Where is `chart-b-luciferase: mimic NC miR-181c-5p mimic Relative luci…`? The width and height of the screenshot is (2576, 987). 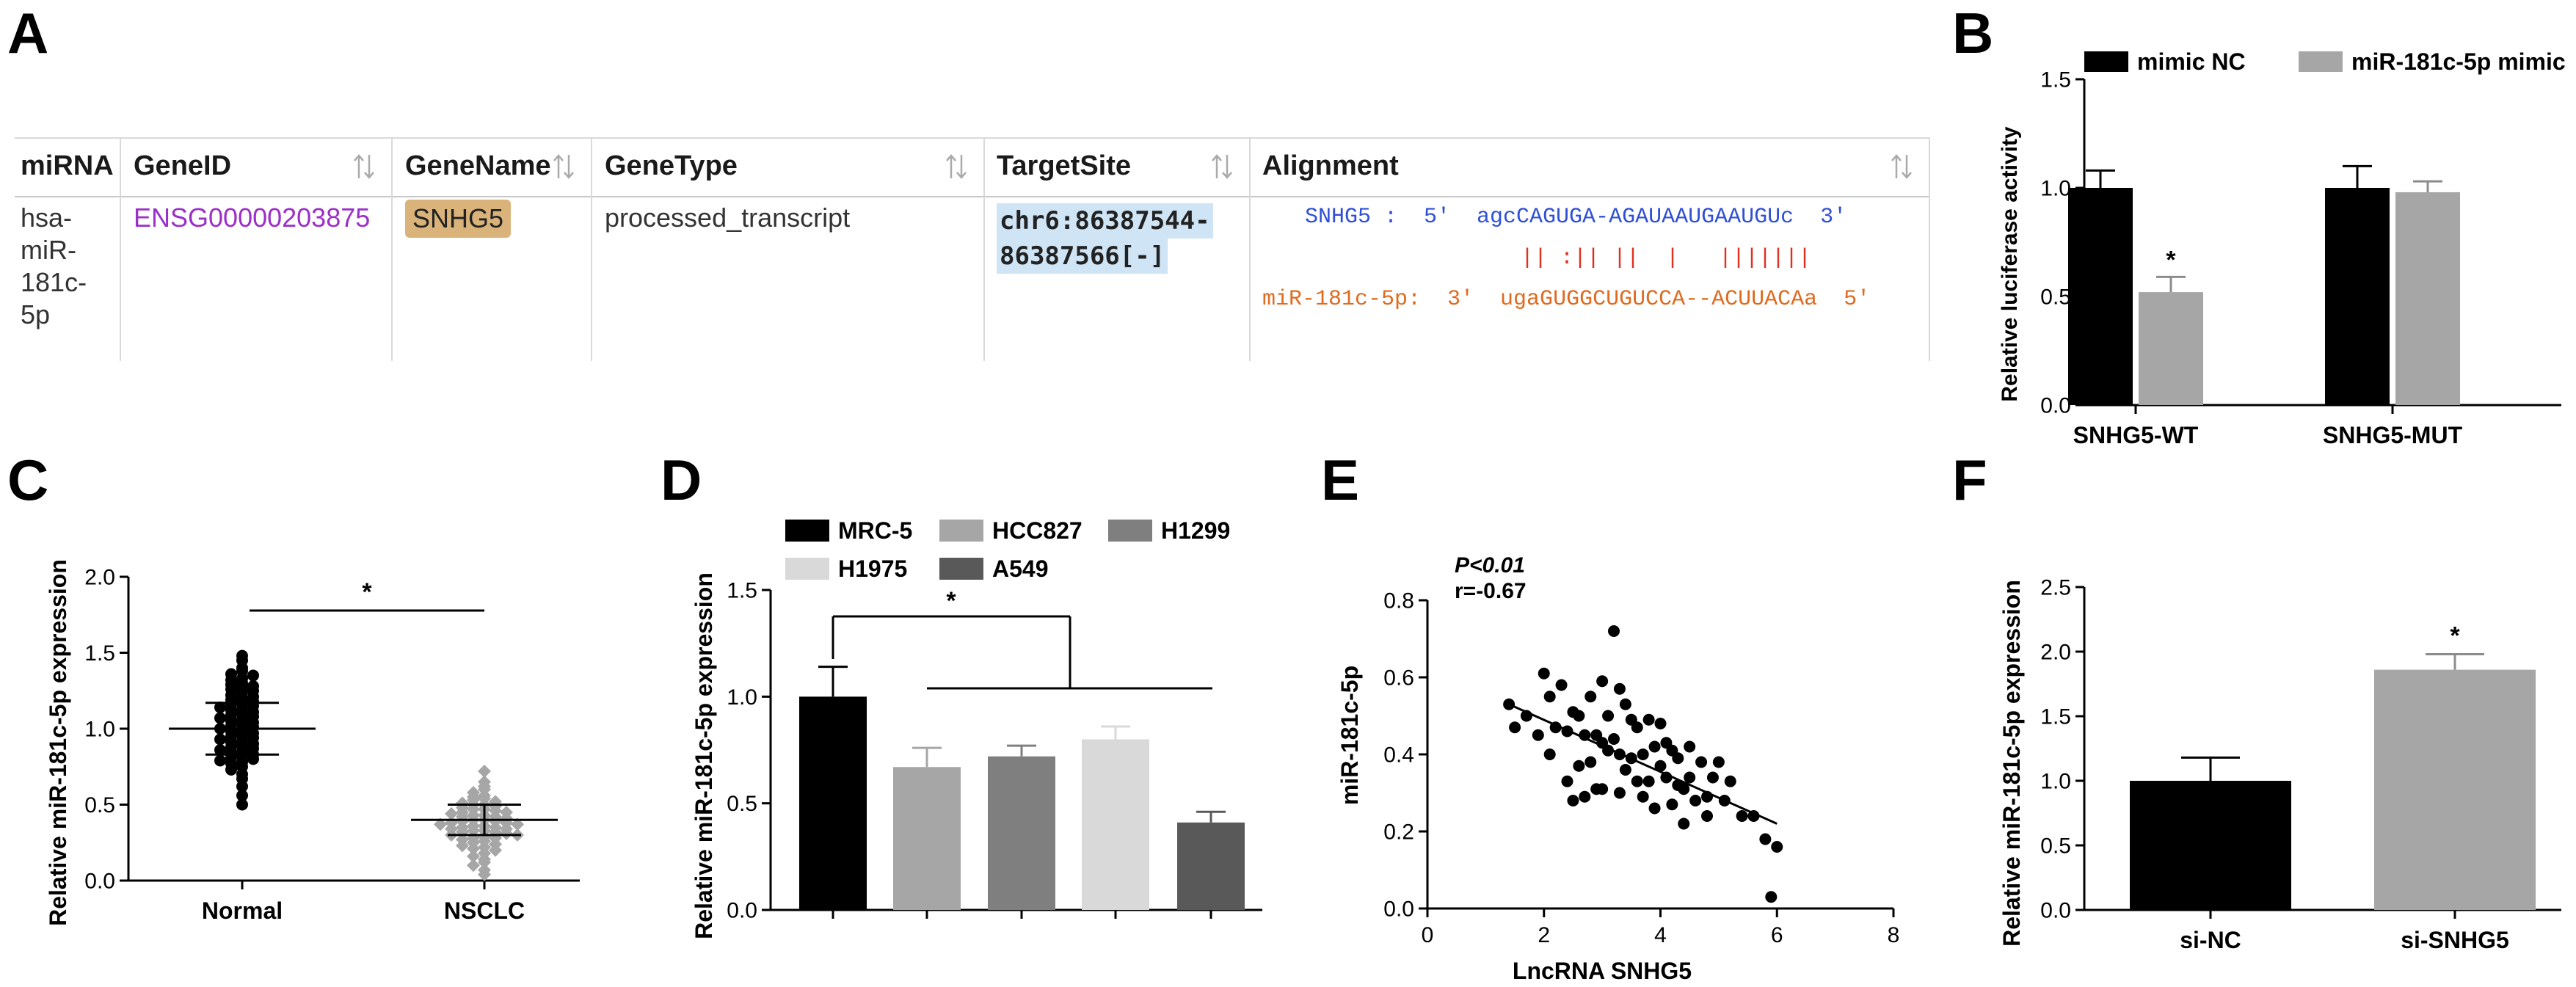
chart-b-luciferase: mimic NC miR-181c-5p mimic Relative luci… is located at coordinates (2282, 248).